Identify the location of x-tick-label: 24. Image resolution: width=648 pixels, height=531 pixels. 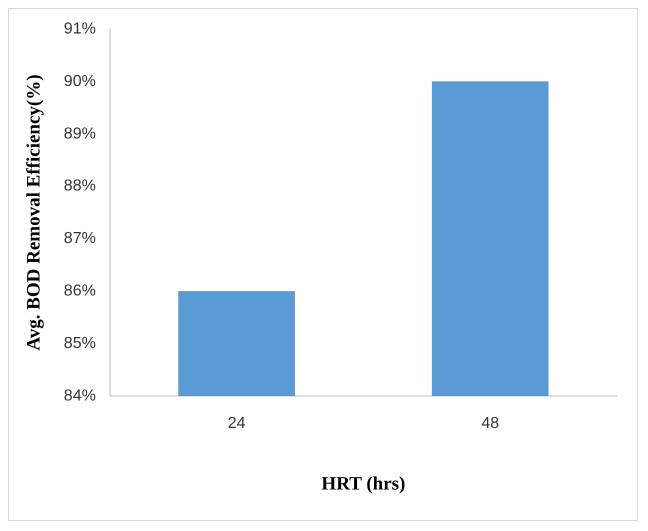
(237, 423).